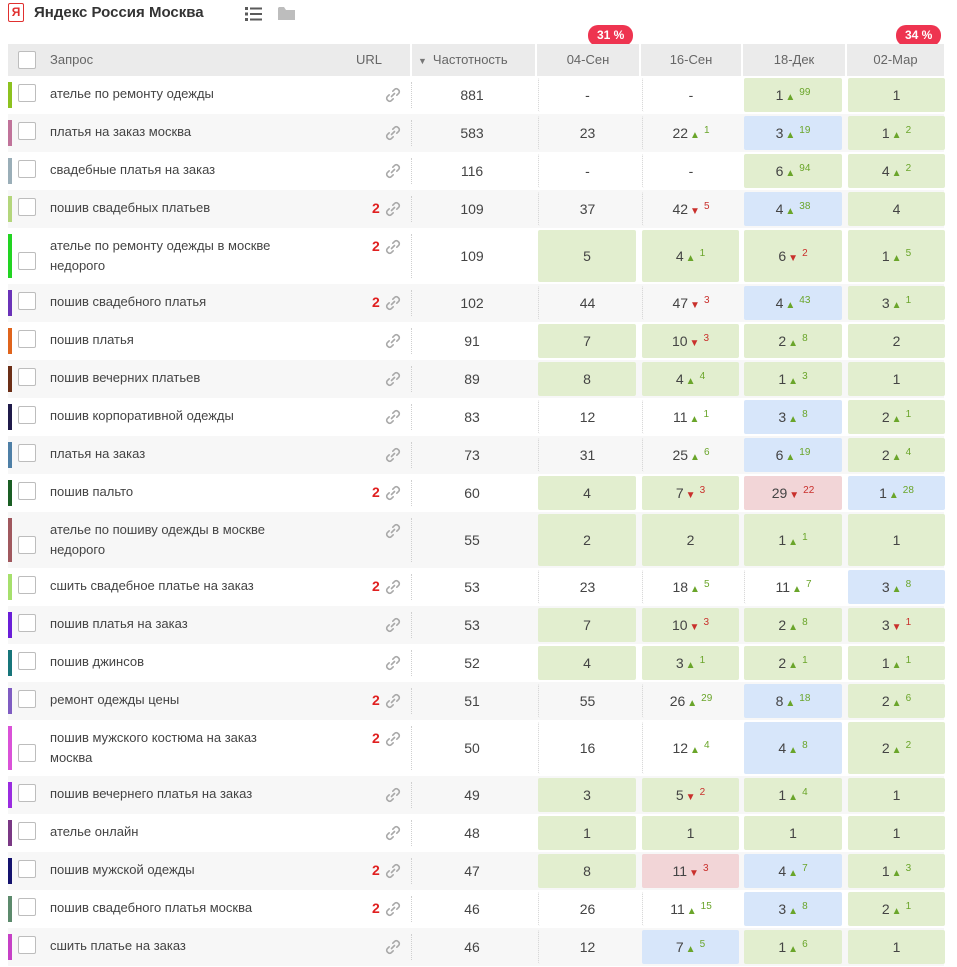  I want to click on column-date-1: 04-Сен, so click(588, 59).